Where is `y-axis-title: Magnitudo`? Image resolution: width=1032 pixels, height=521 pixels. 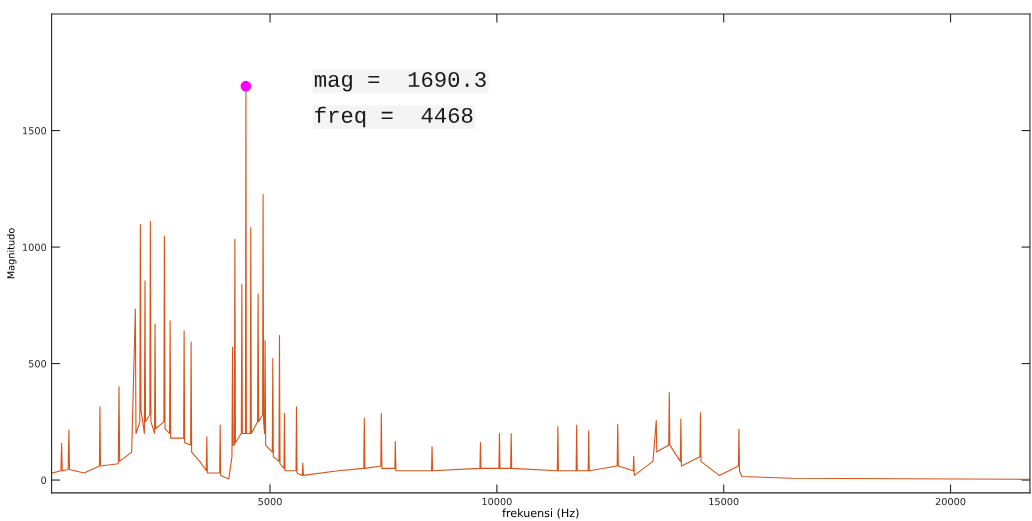
y-axis-title: Magnitudo is located at coordinates (12, 253).